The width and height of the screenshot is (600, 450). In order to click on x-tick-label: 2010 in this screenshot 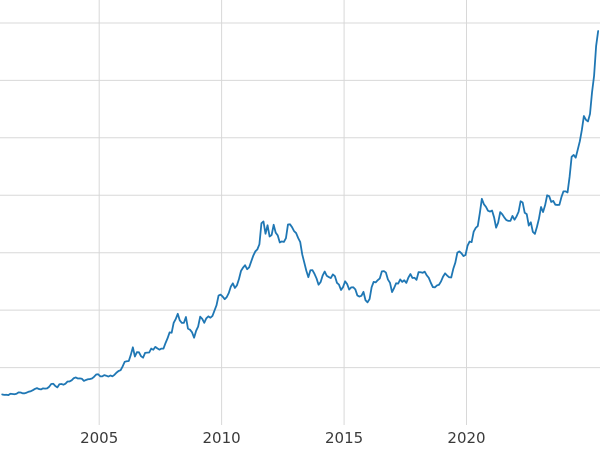, I will do `click(222, 438)`.